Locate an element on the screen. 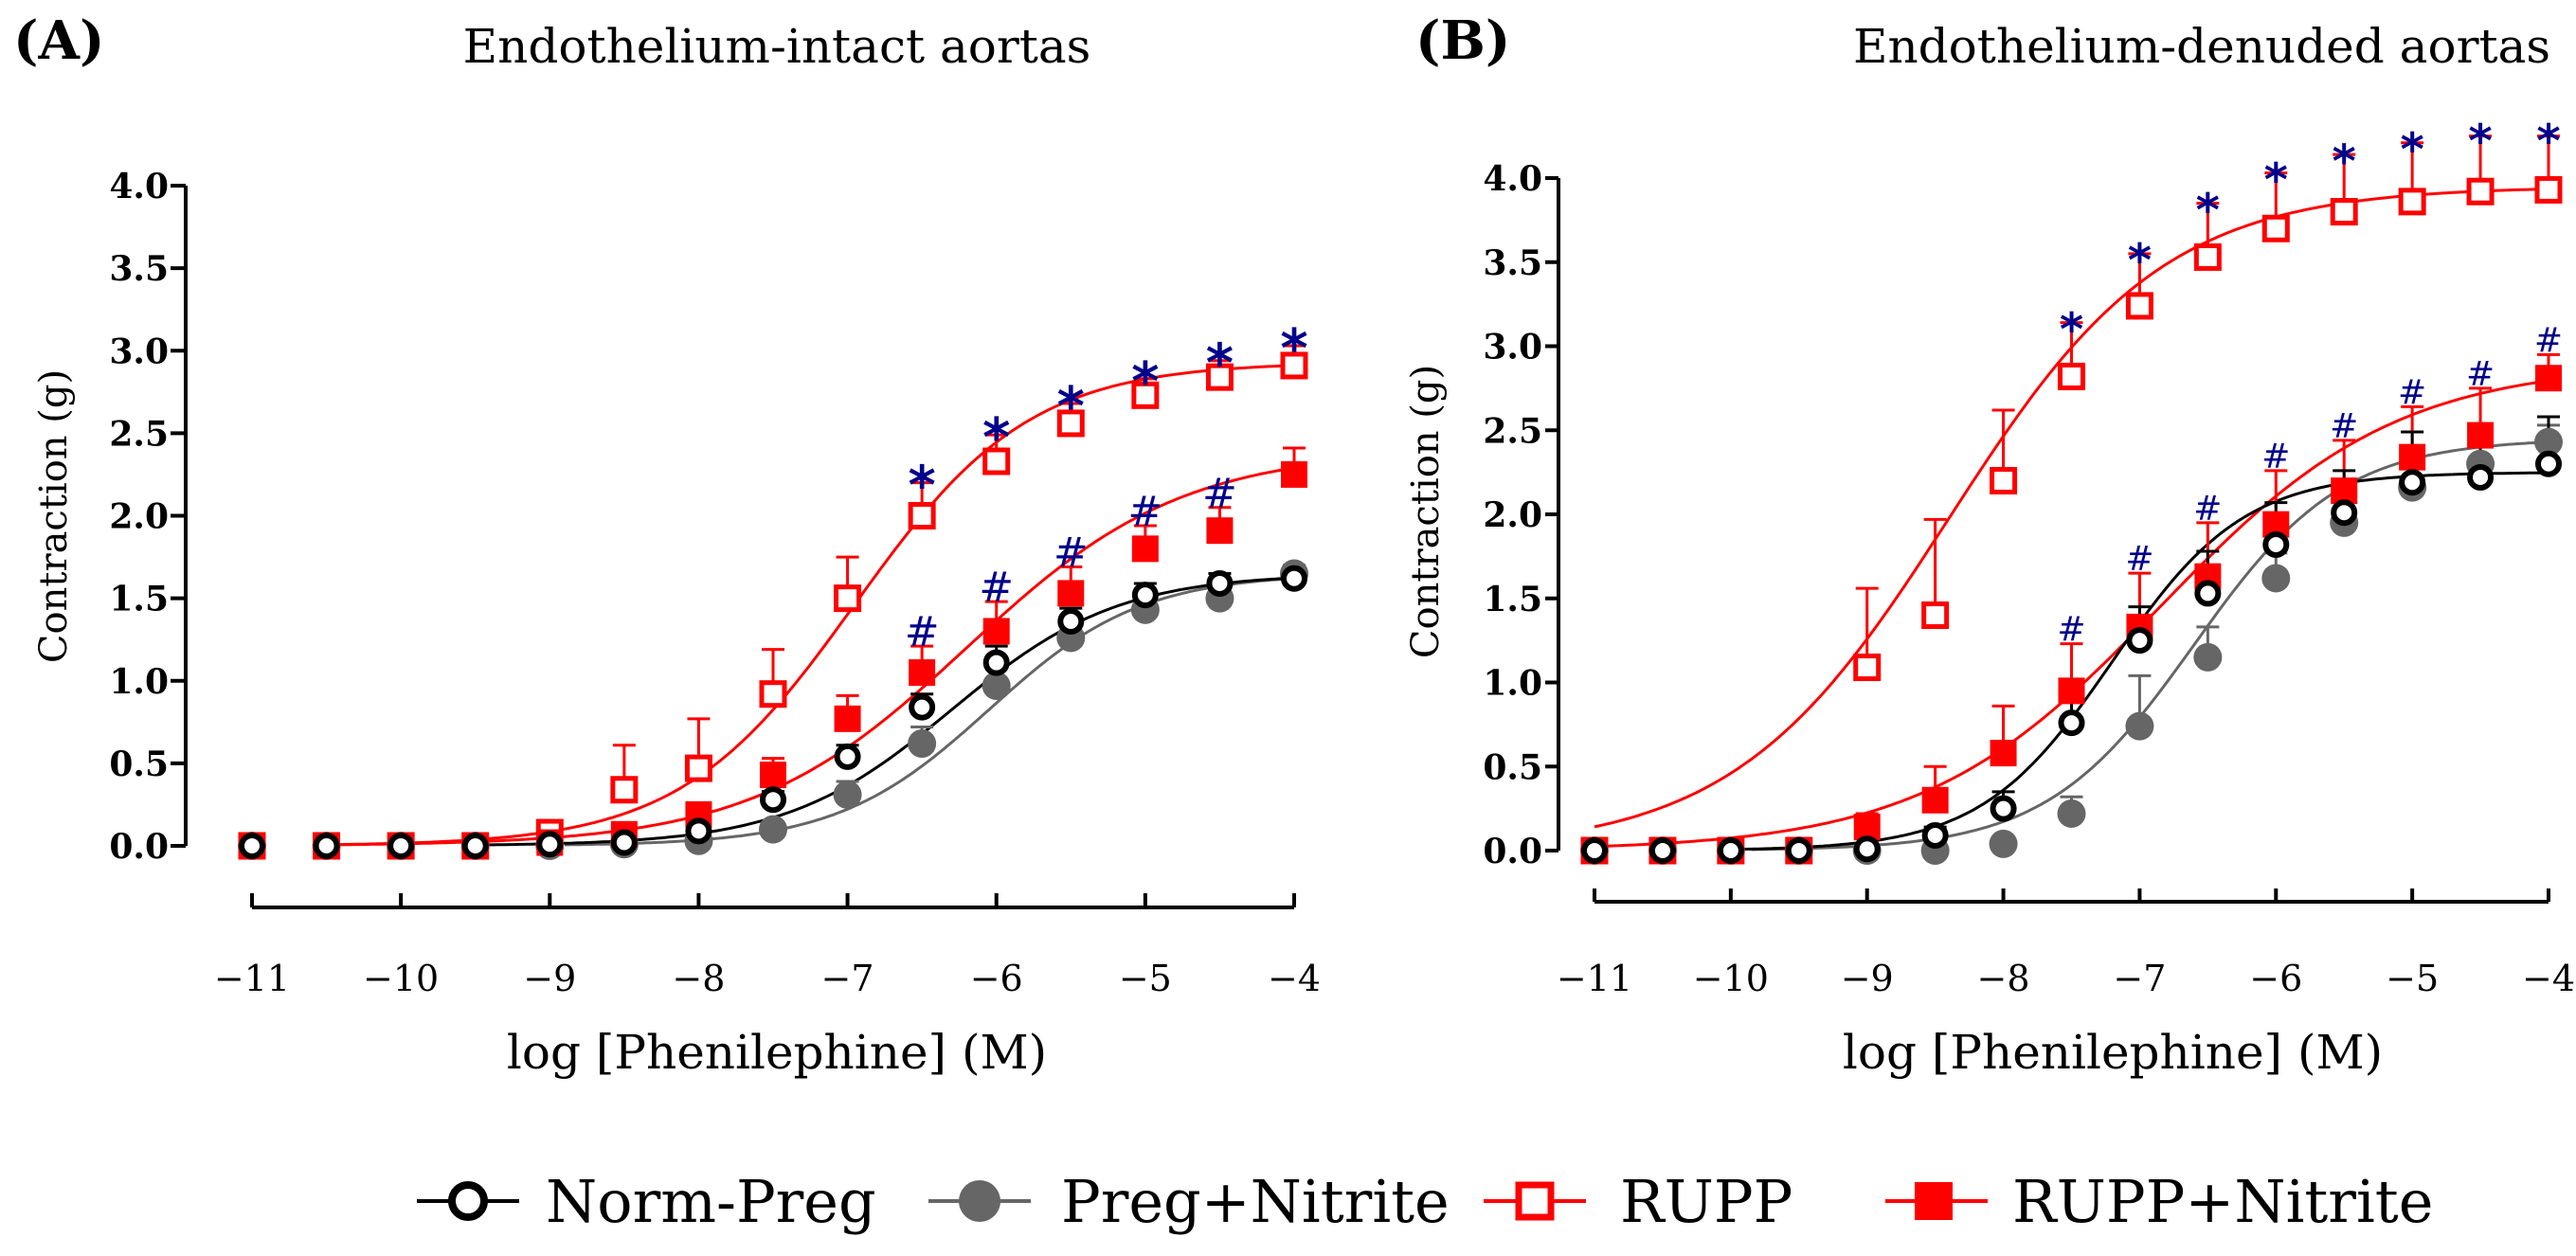  panel-a-y-tick-label: 3.0 is located at coordinates (139, 351).